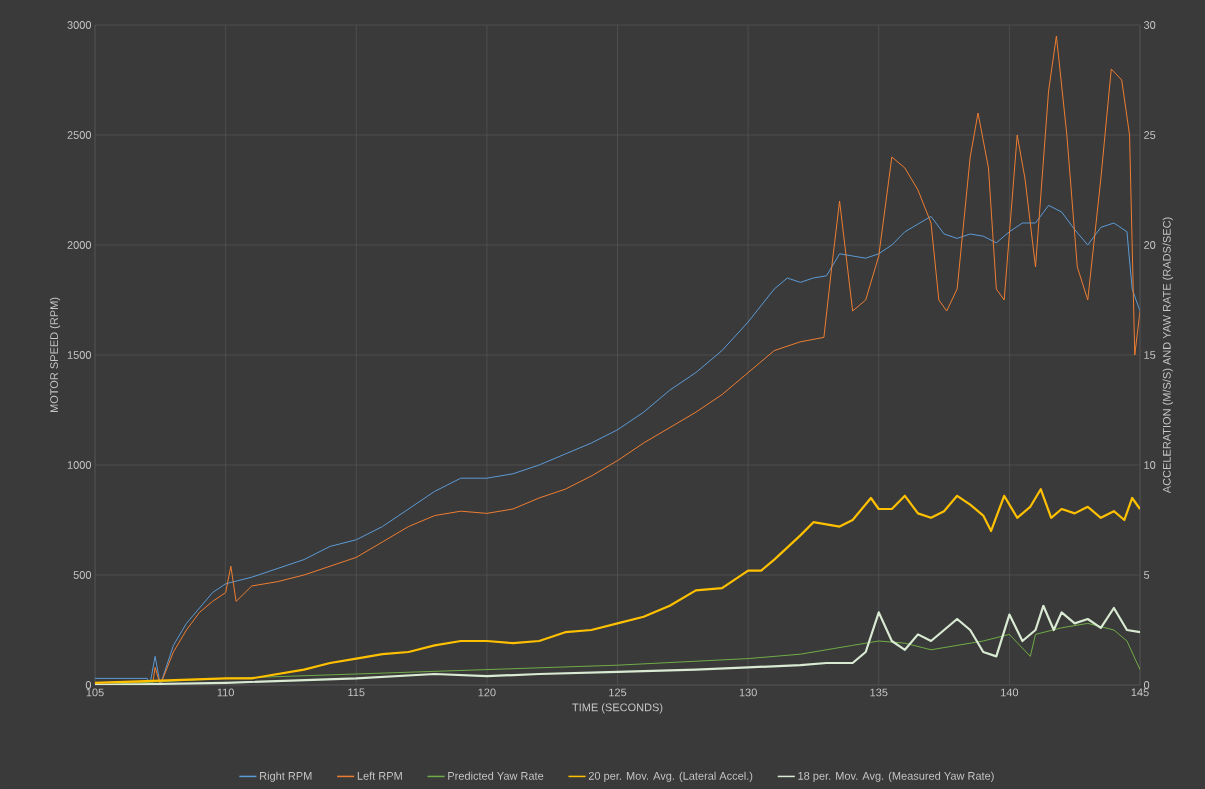  I want to click on y-tick-label: 1000, so click(79, 465).